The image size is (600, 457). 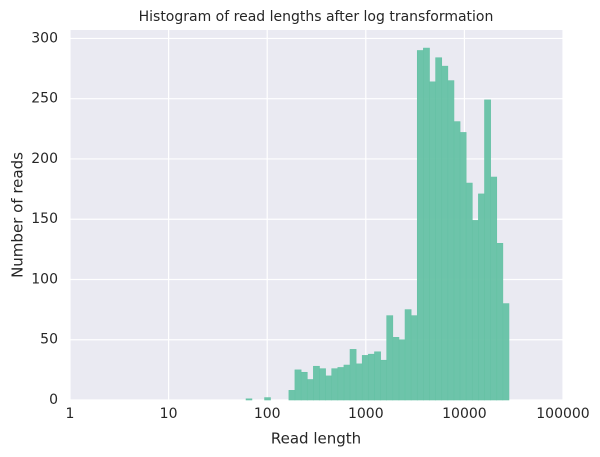 What do you see at coordinates (44, 159) in the screenshot?
I see `y-tick-label: 200` at bounding box center [44, 159].